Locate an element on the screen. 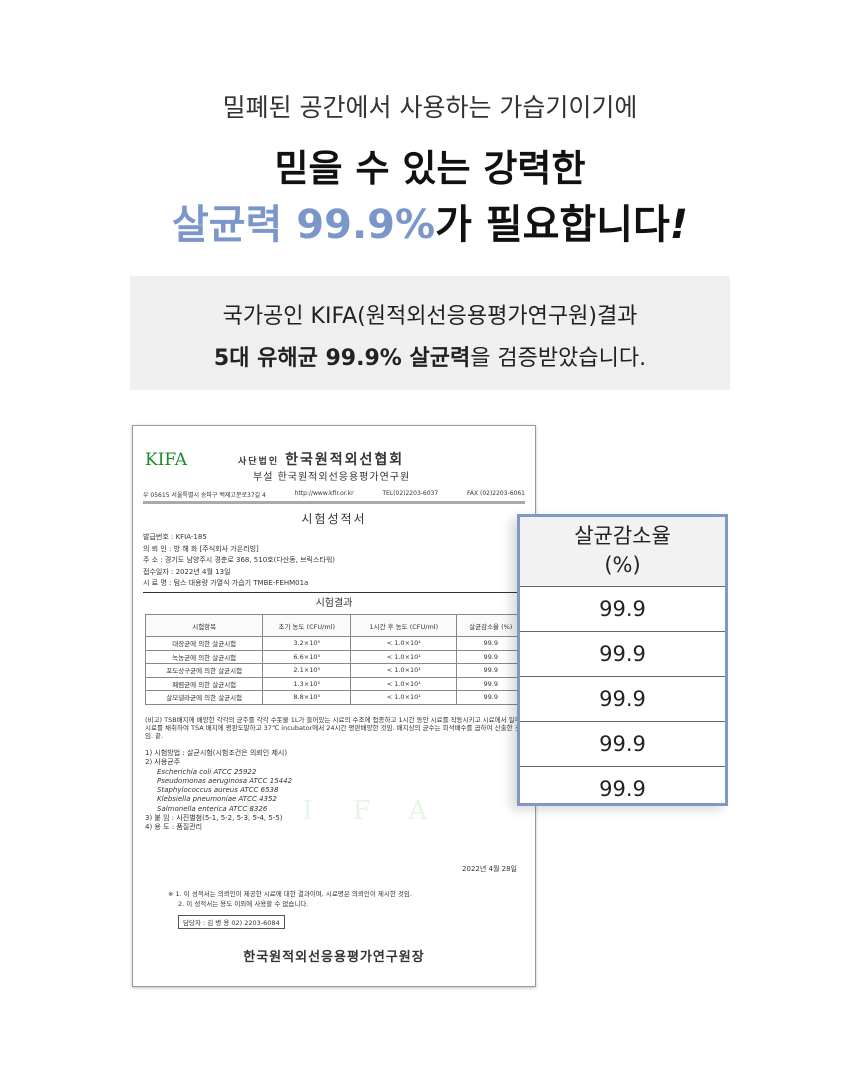  headline-line1: 밀폐된 공간에서 사용하는 가습기이기에 is located at coordinates (430, 107).